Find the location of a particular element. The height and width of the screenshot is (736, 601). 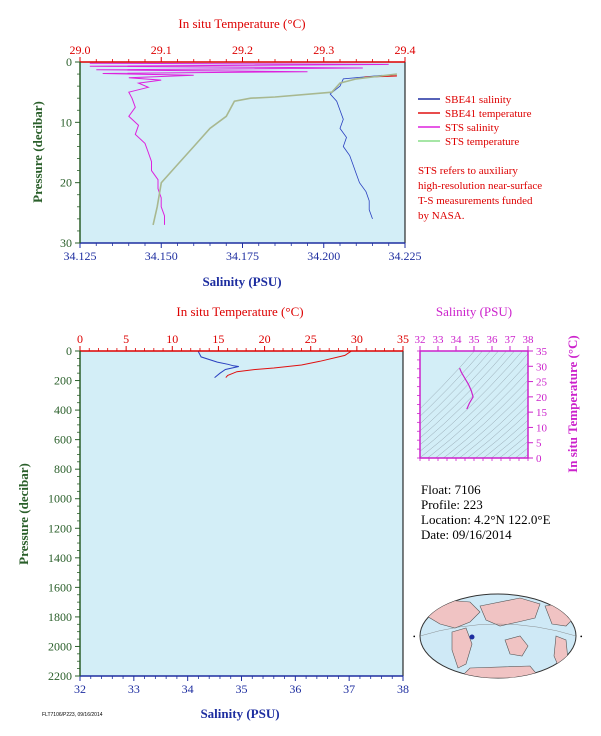

bottom-pressure-tick-label-11: 2200 is located at coordinates (60, 676).